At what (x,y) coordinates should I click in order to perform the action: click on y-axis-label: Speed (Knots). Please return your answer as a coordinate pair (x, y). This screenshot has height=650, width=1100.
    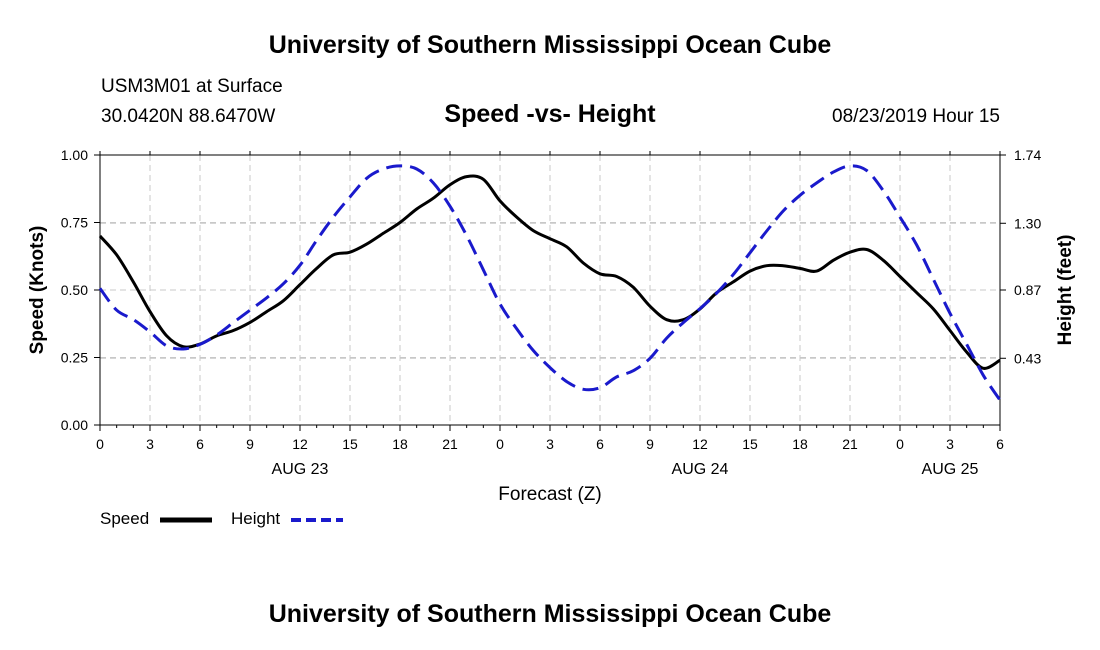
    Looking at the image, I should click on (37, 290).